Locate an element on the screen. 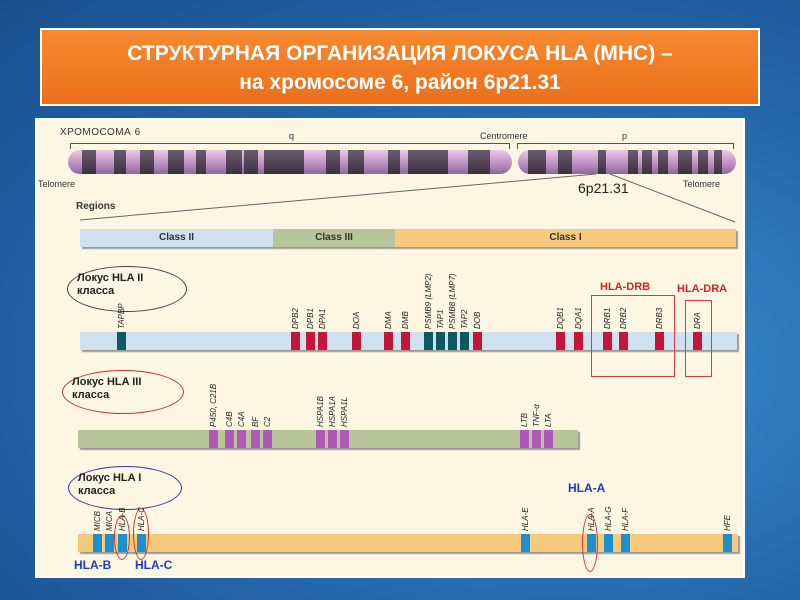 This screenshot has height=600, width=800. gene-hla-a is located at coordinates (591, 543).